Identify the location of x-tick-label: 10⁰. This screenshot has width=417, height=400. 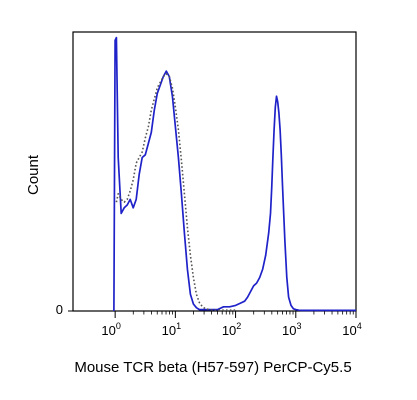
(110, 329).